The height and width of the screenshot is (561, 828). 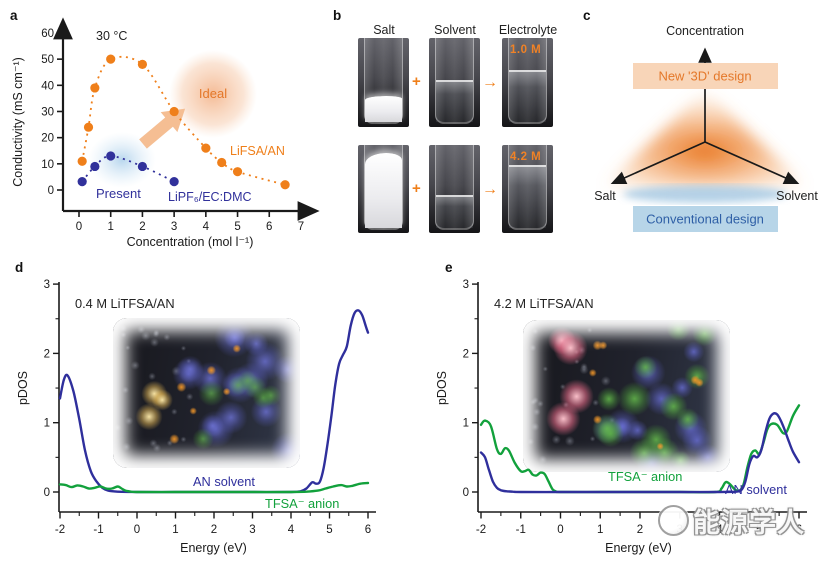 What do you see at coordinates (490, 82) in the screenshot?
I see `arrow-right-icon: →` at bounding box center [490, 82].